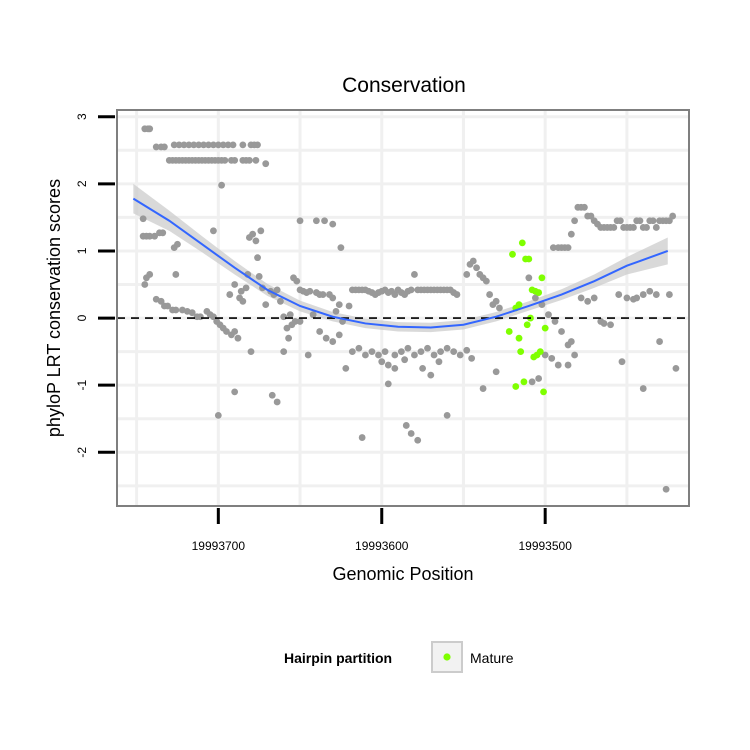  What do you see at coordinates (402, 574) in the screenshot?
I see `x-axis-title: Genomic Position` at bounding box center [402, 574].